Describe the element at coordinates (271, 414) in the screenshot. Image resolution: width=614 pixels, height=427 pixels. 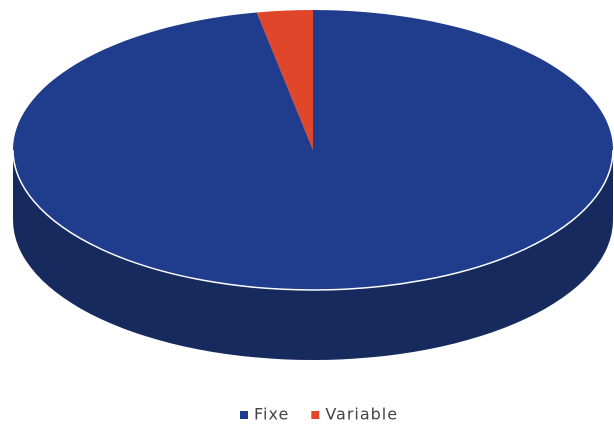
I see `legend-label: Fixe` at that location.